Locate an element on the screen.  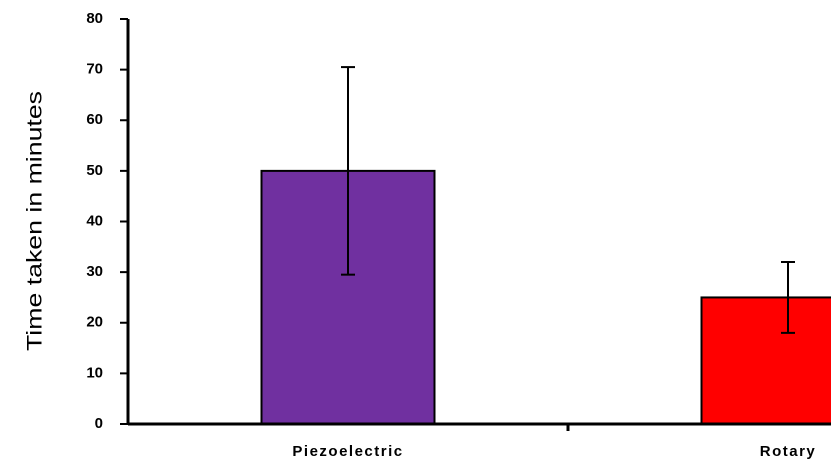
y-tick-label: 50 is located at coordinates (94, 170).